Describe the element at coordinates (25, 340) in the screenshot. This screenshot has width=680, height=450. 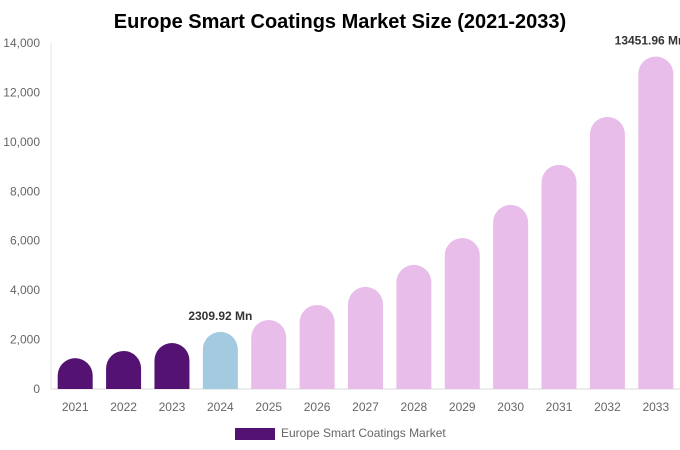
I see `y-tick-label: 2,000` at that location.